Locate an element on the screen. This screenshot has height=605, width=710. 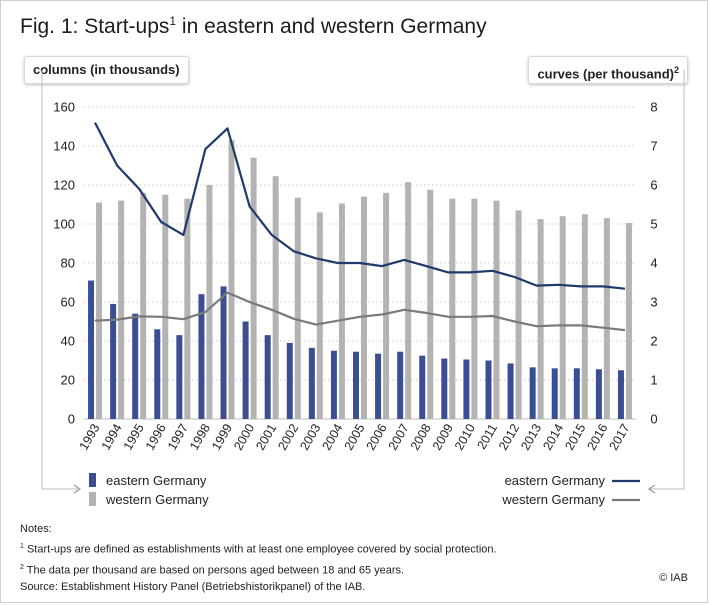
x-tick-label: 2017 is located at coordinates (620, 436).